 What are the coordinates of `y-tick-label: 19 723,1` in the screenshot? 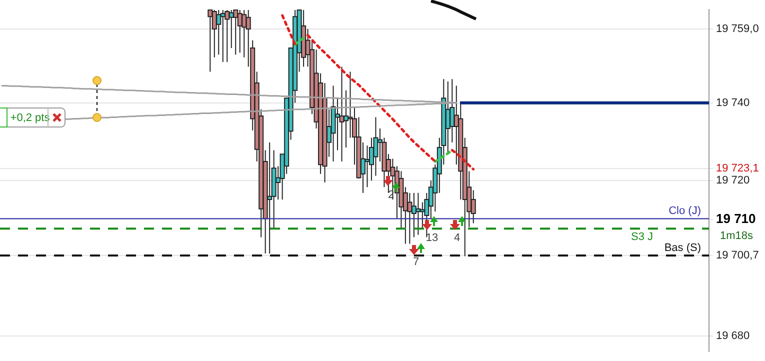 It's located at (737, 168).